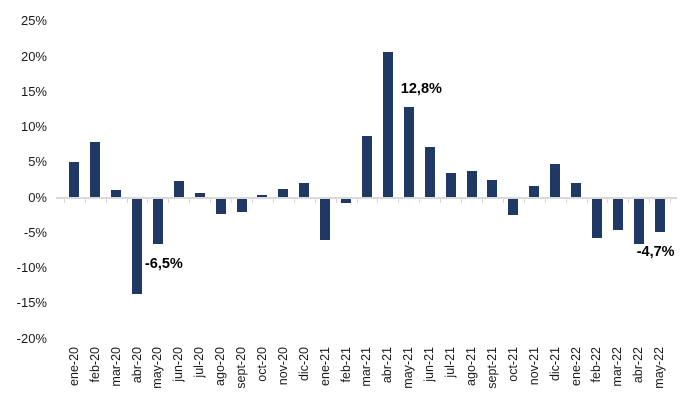 The width and height of the screenshot is (691, 415). What do you see at coordinates (303, 363) in the screenshot?
I see `x-axis-tick-label: dic-20` at bounding box center [303, 363].